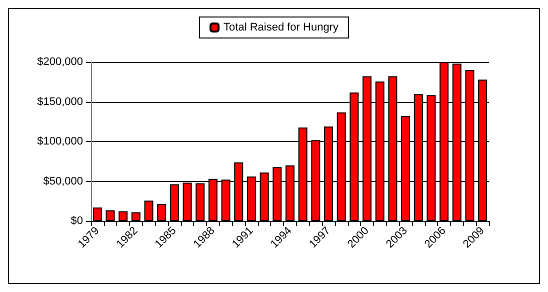 This screenshot has width=548, height=292. What do you see at coordinates (76, 221) in the screenshot?
I see `y-tick-label: $0` at bounding box center [76, 221].